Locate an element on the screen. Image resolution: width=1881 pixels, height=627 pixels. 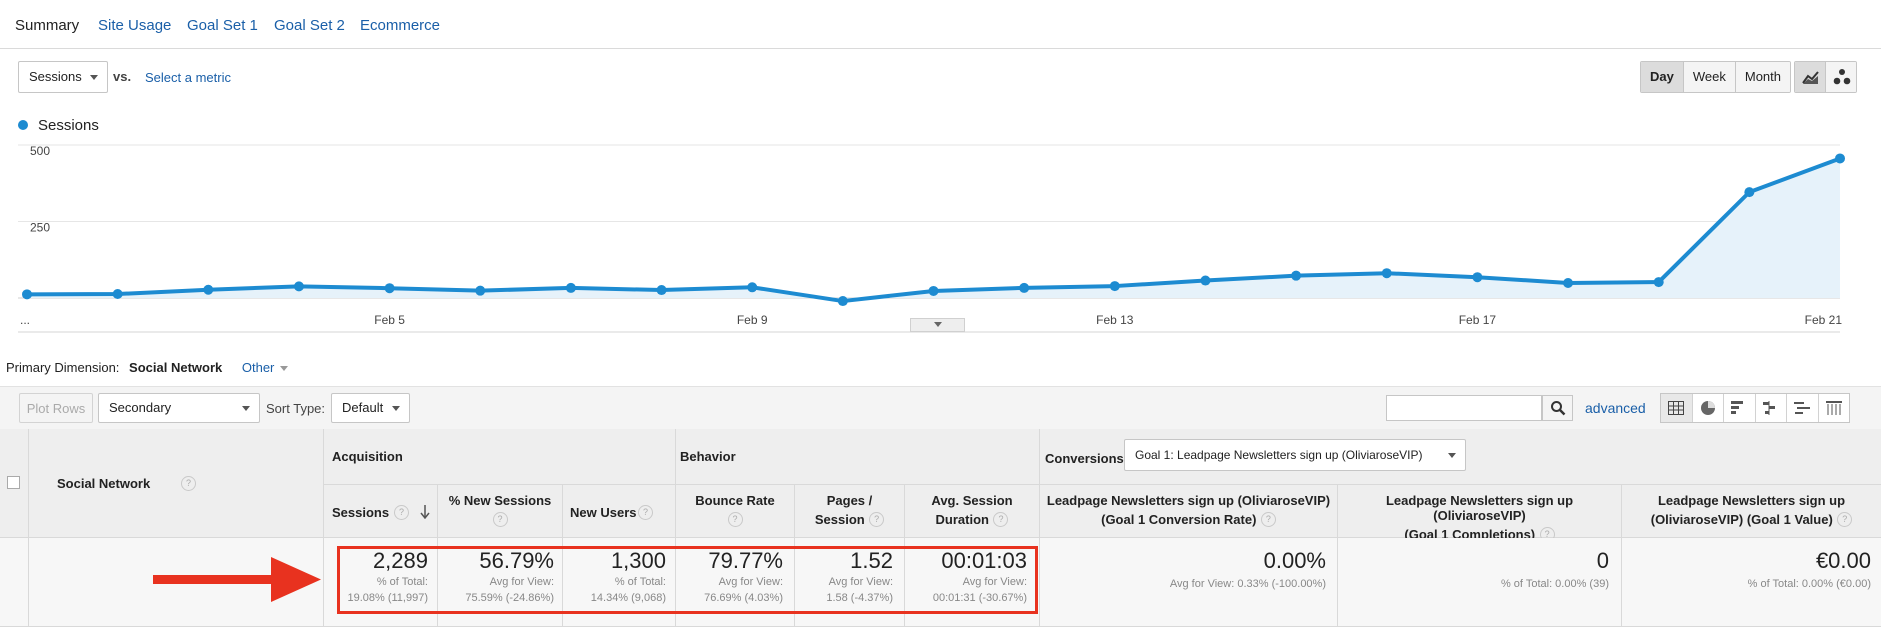
new-sessions-column-header: % New Sessions ? is located at coordinates (500, 511).